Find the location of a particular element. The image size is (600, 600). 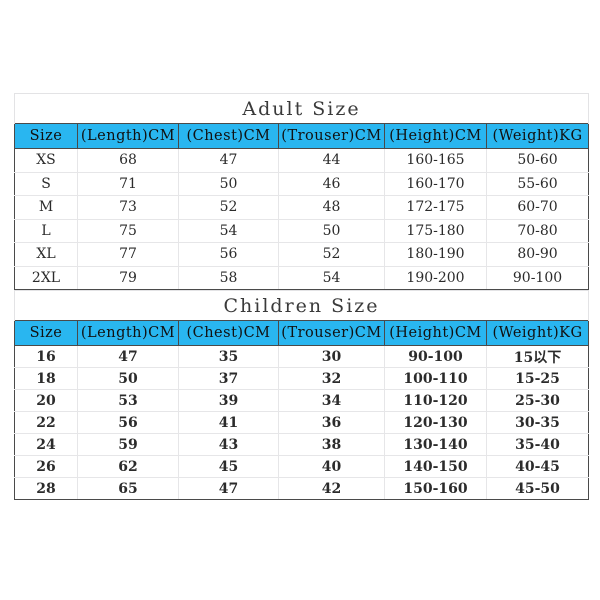

table-row: 22 56 41 36 120-130 30-35 is located at coordinates (302, 422).